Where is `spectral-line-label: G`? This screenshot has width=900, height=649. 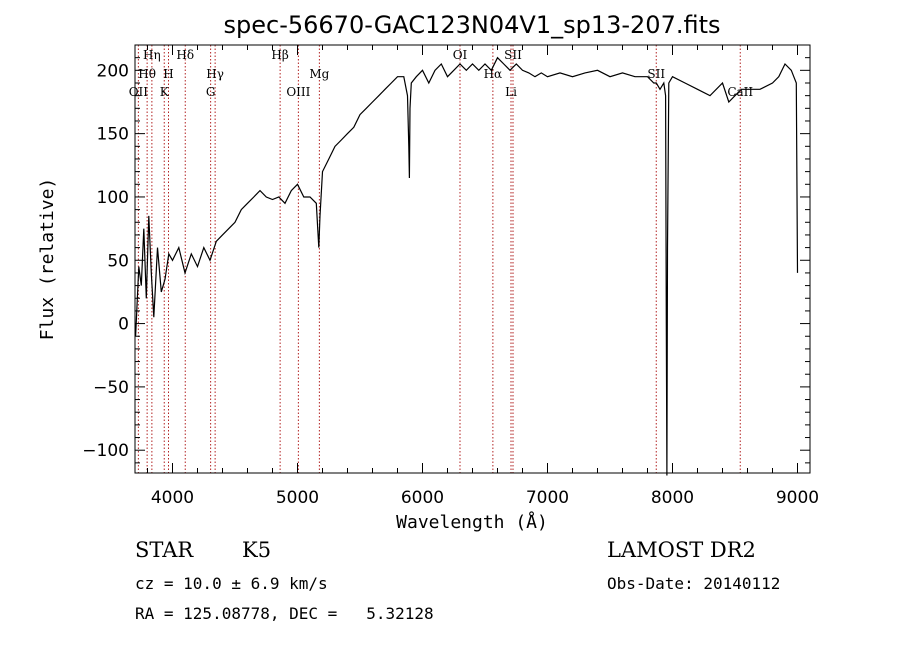
spectral-line-label: G is located at coordinates (211, 92).